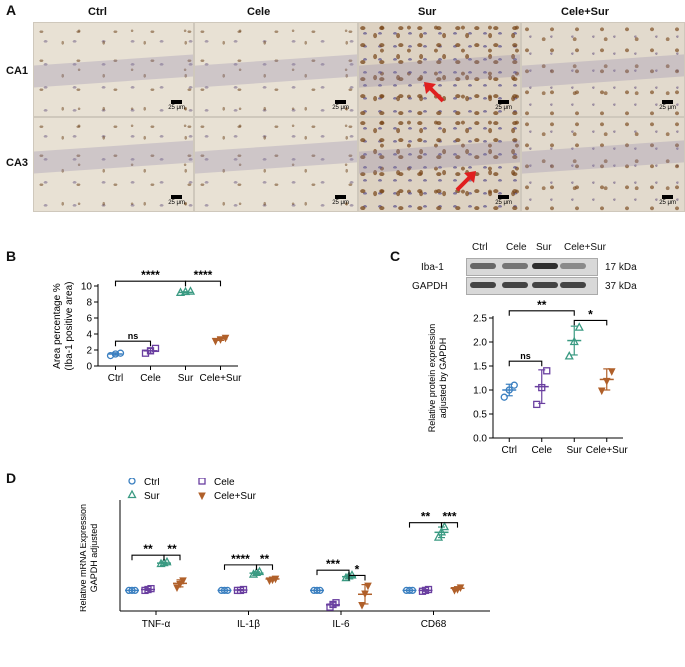 The width and height of the screenshot is (685, 667). Describe the element at coordinates (544, 247) in the screenshot. I see `blot-lane-sur: Sur` at that location.